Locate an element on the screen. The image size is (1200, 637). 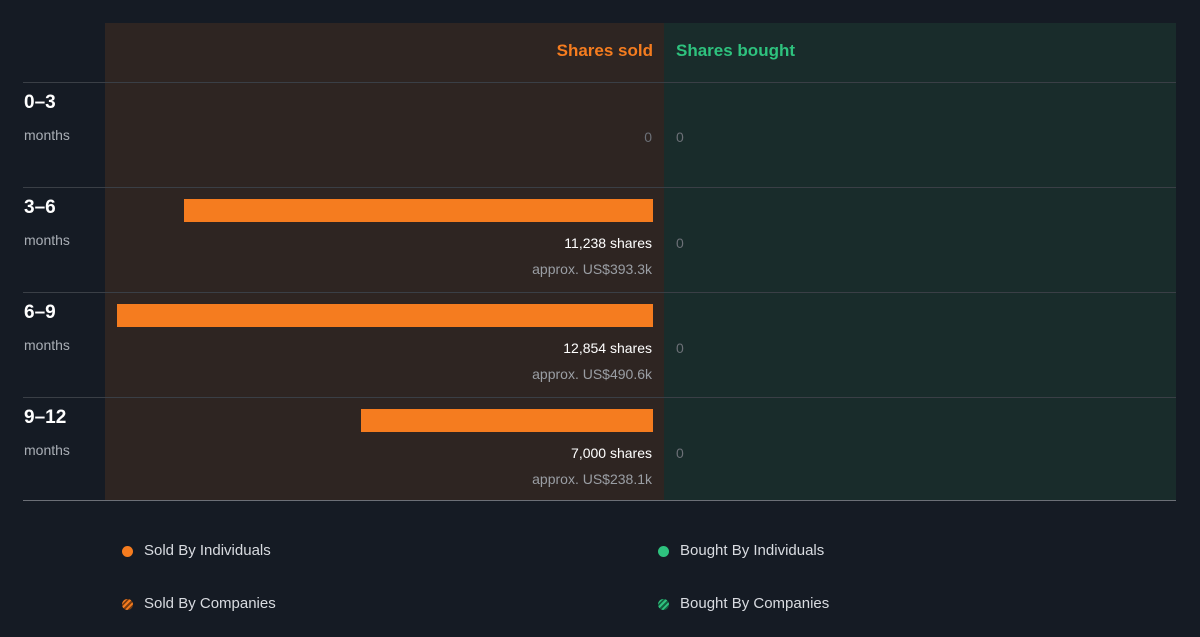
legend-bought-by-individuals: Bought By Individuals is located at coordinates (741, 551).